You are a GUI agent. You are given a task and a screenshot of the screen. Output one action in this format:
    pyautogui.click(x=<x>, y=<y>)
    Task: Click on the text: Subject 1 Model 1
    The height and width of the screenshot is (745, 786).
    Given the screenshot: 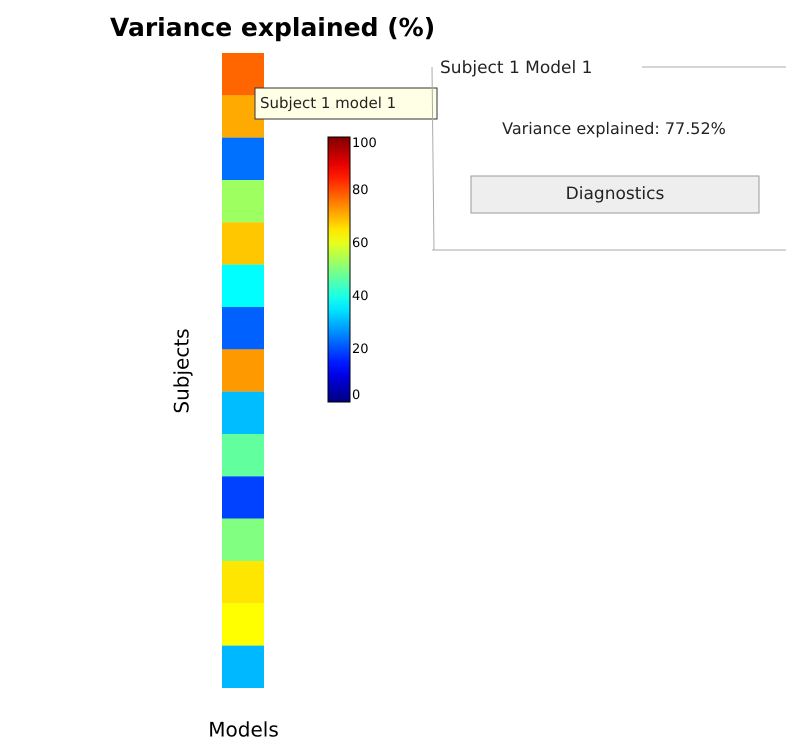 What is the action you would take?
    pyautogui.click(x=516, y=68)
    